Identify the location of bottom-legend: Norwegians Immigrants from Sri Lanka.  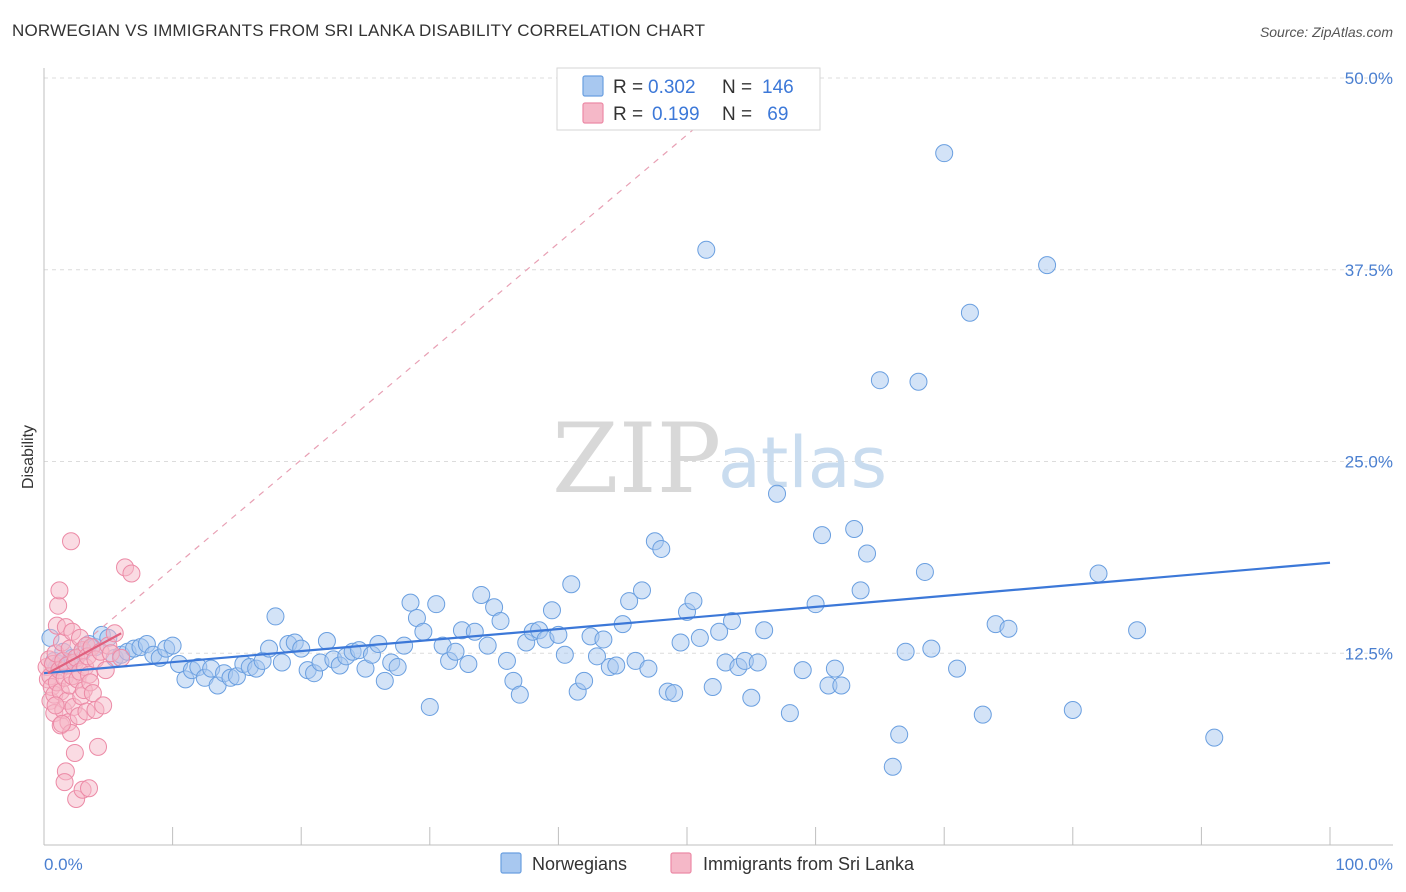
(707, 863).